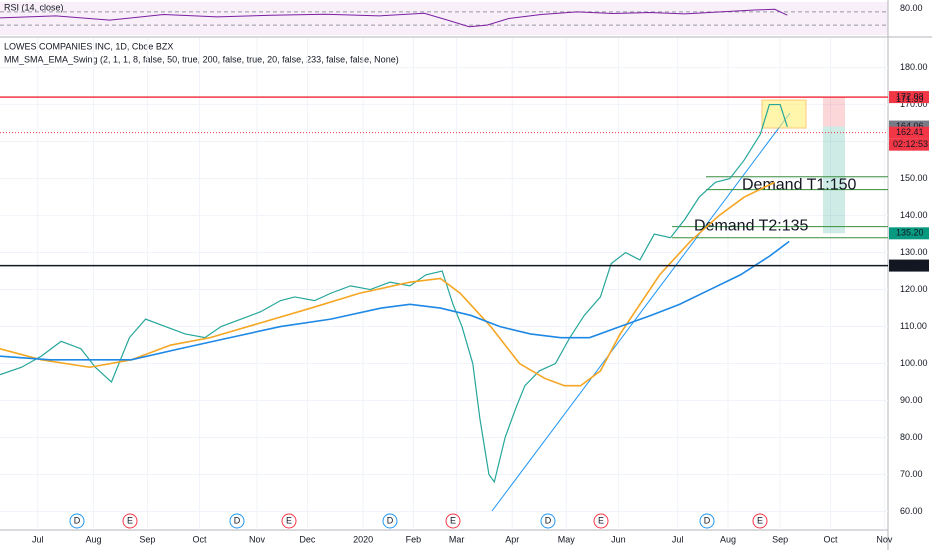 The image size is (932, 550). I want to click on y-tick-label: 60.00, so click(911, 511).